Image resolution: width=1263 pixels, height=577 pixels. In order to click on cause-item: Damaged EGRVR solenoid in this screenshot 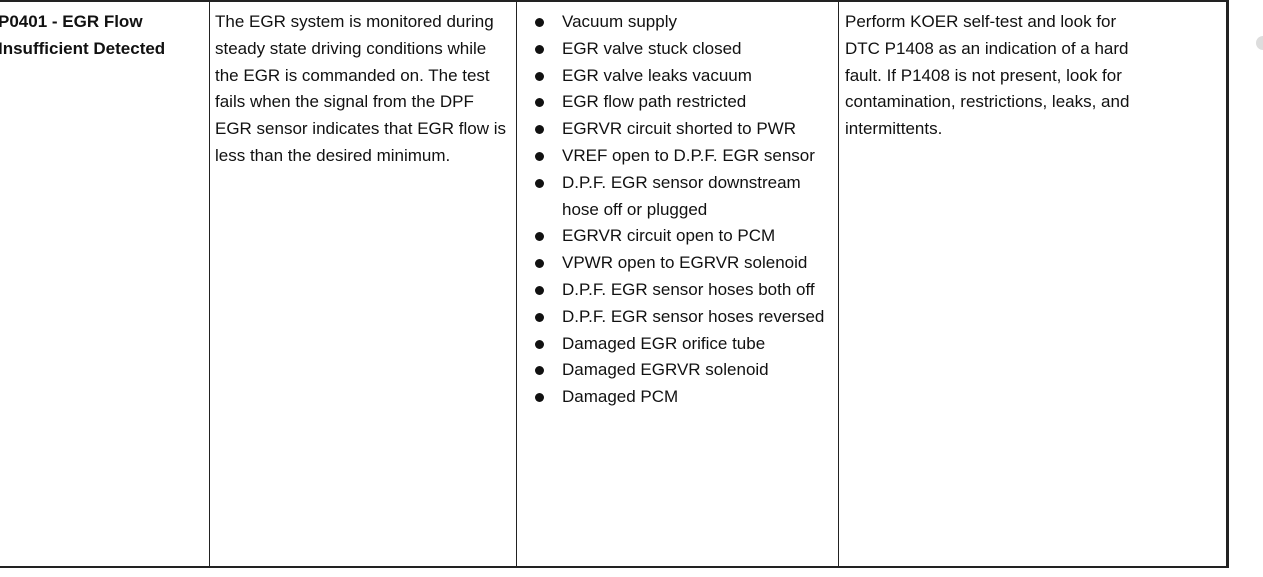, I will do `click(671, 370)`.